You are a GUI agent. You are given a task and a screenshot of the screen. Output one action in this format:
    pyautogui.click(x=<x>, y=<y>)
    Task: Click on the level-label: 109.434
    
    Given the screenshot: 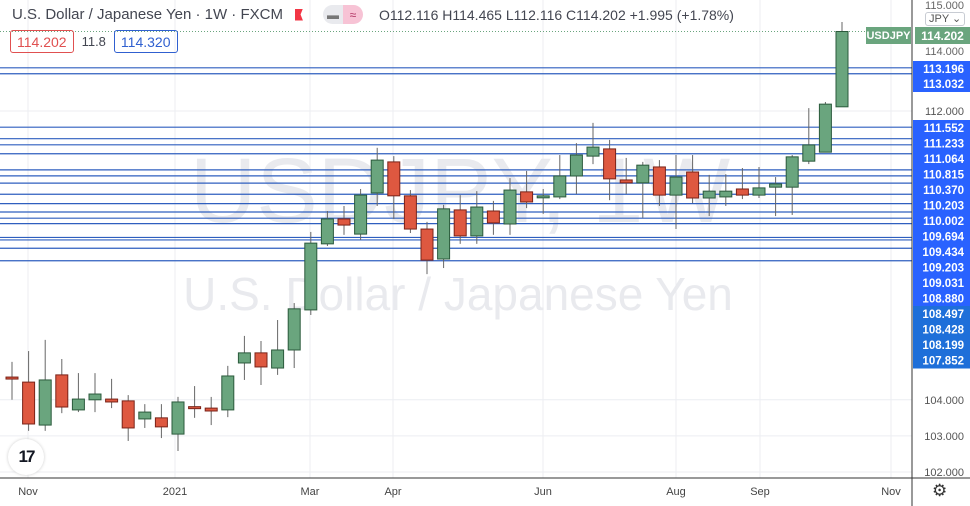 What is the action you would take?
    pyautogui.click(x=943, y=253)
    